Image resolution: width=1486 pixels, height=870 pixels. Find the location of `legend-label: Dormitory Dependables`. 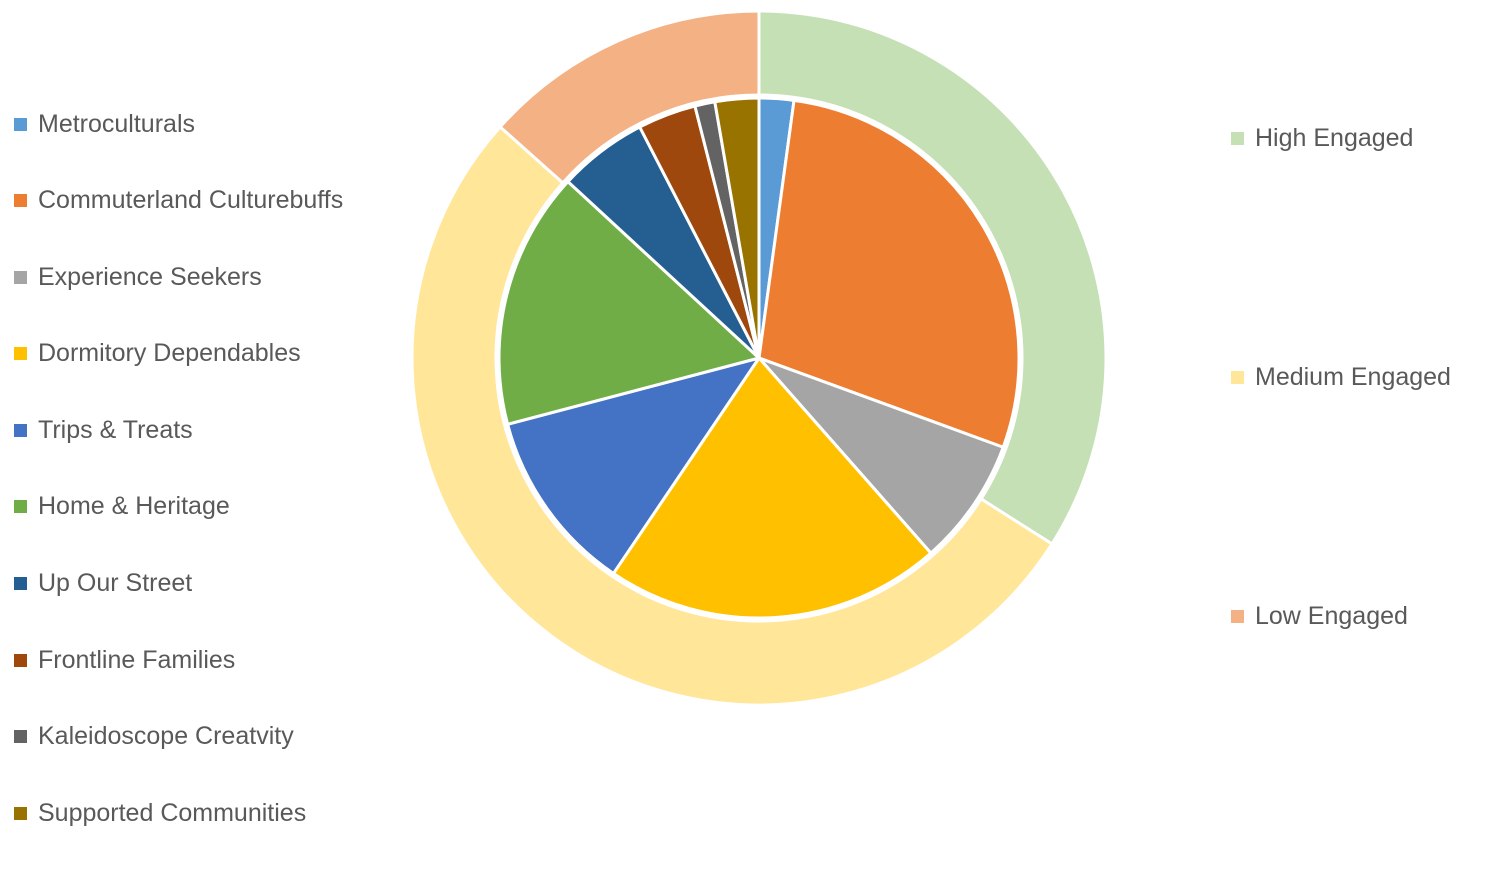

legend-label: Dormitory Dependables is located at coordinates (169, 353).